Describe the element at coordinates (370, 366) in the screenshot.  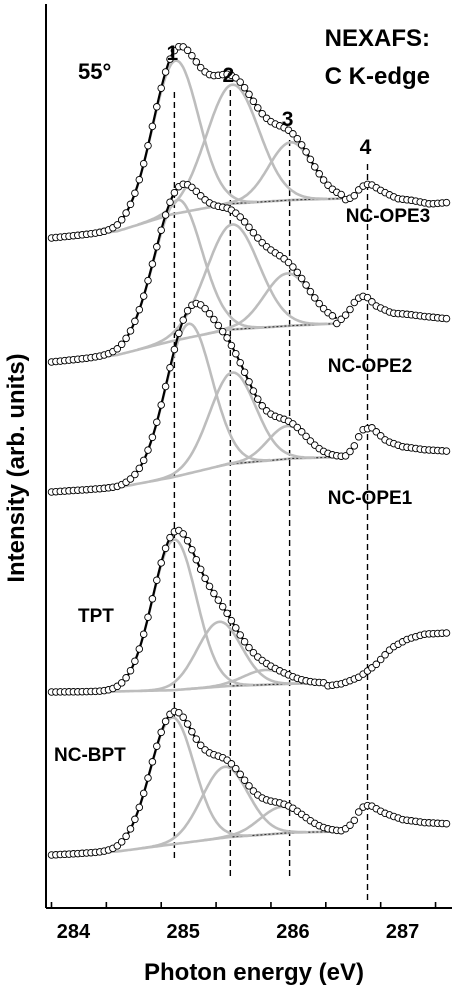
I see `series-label: NC-OPE2` at that location.